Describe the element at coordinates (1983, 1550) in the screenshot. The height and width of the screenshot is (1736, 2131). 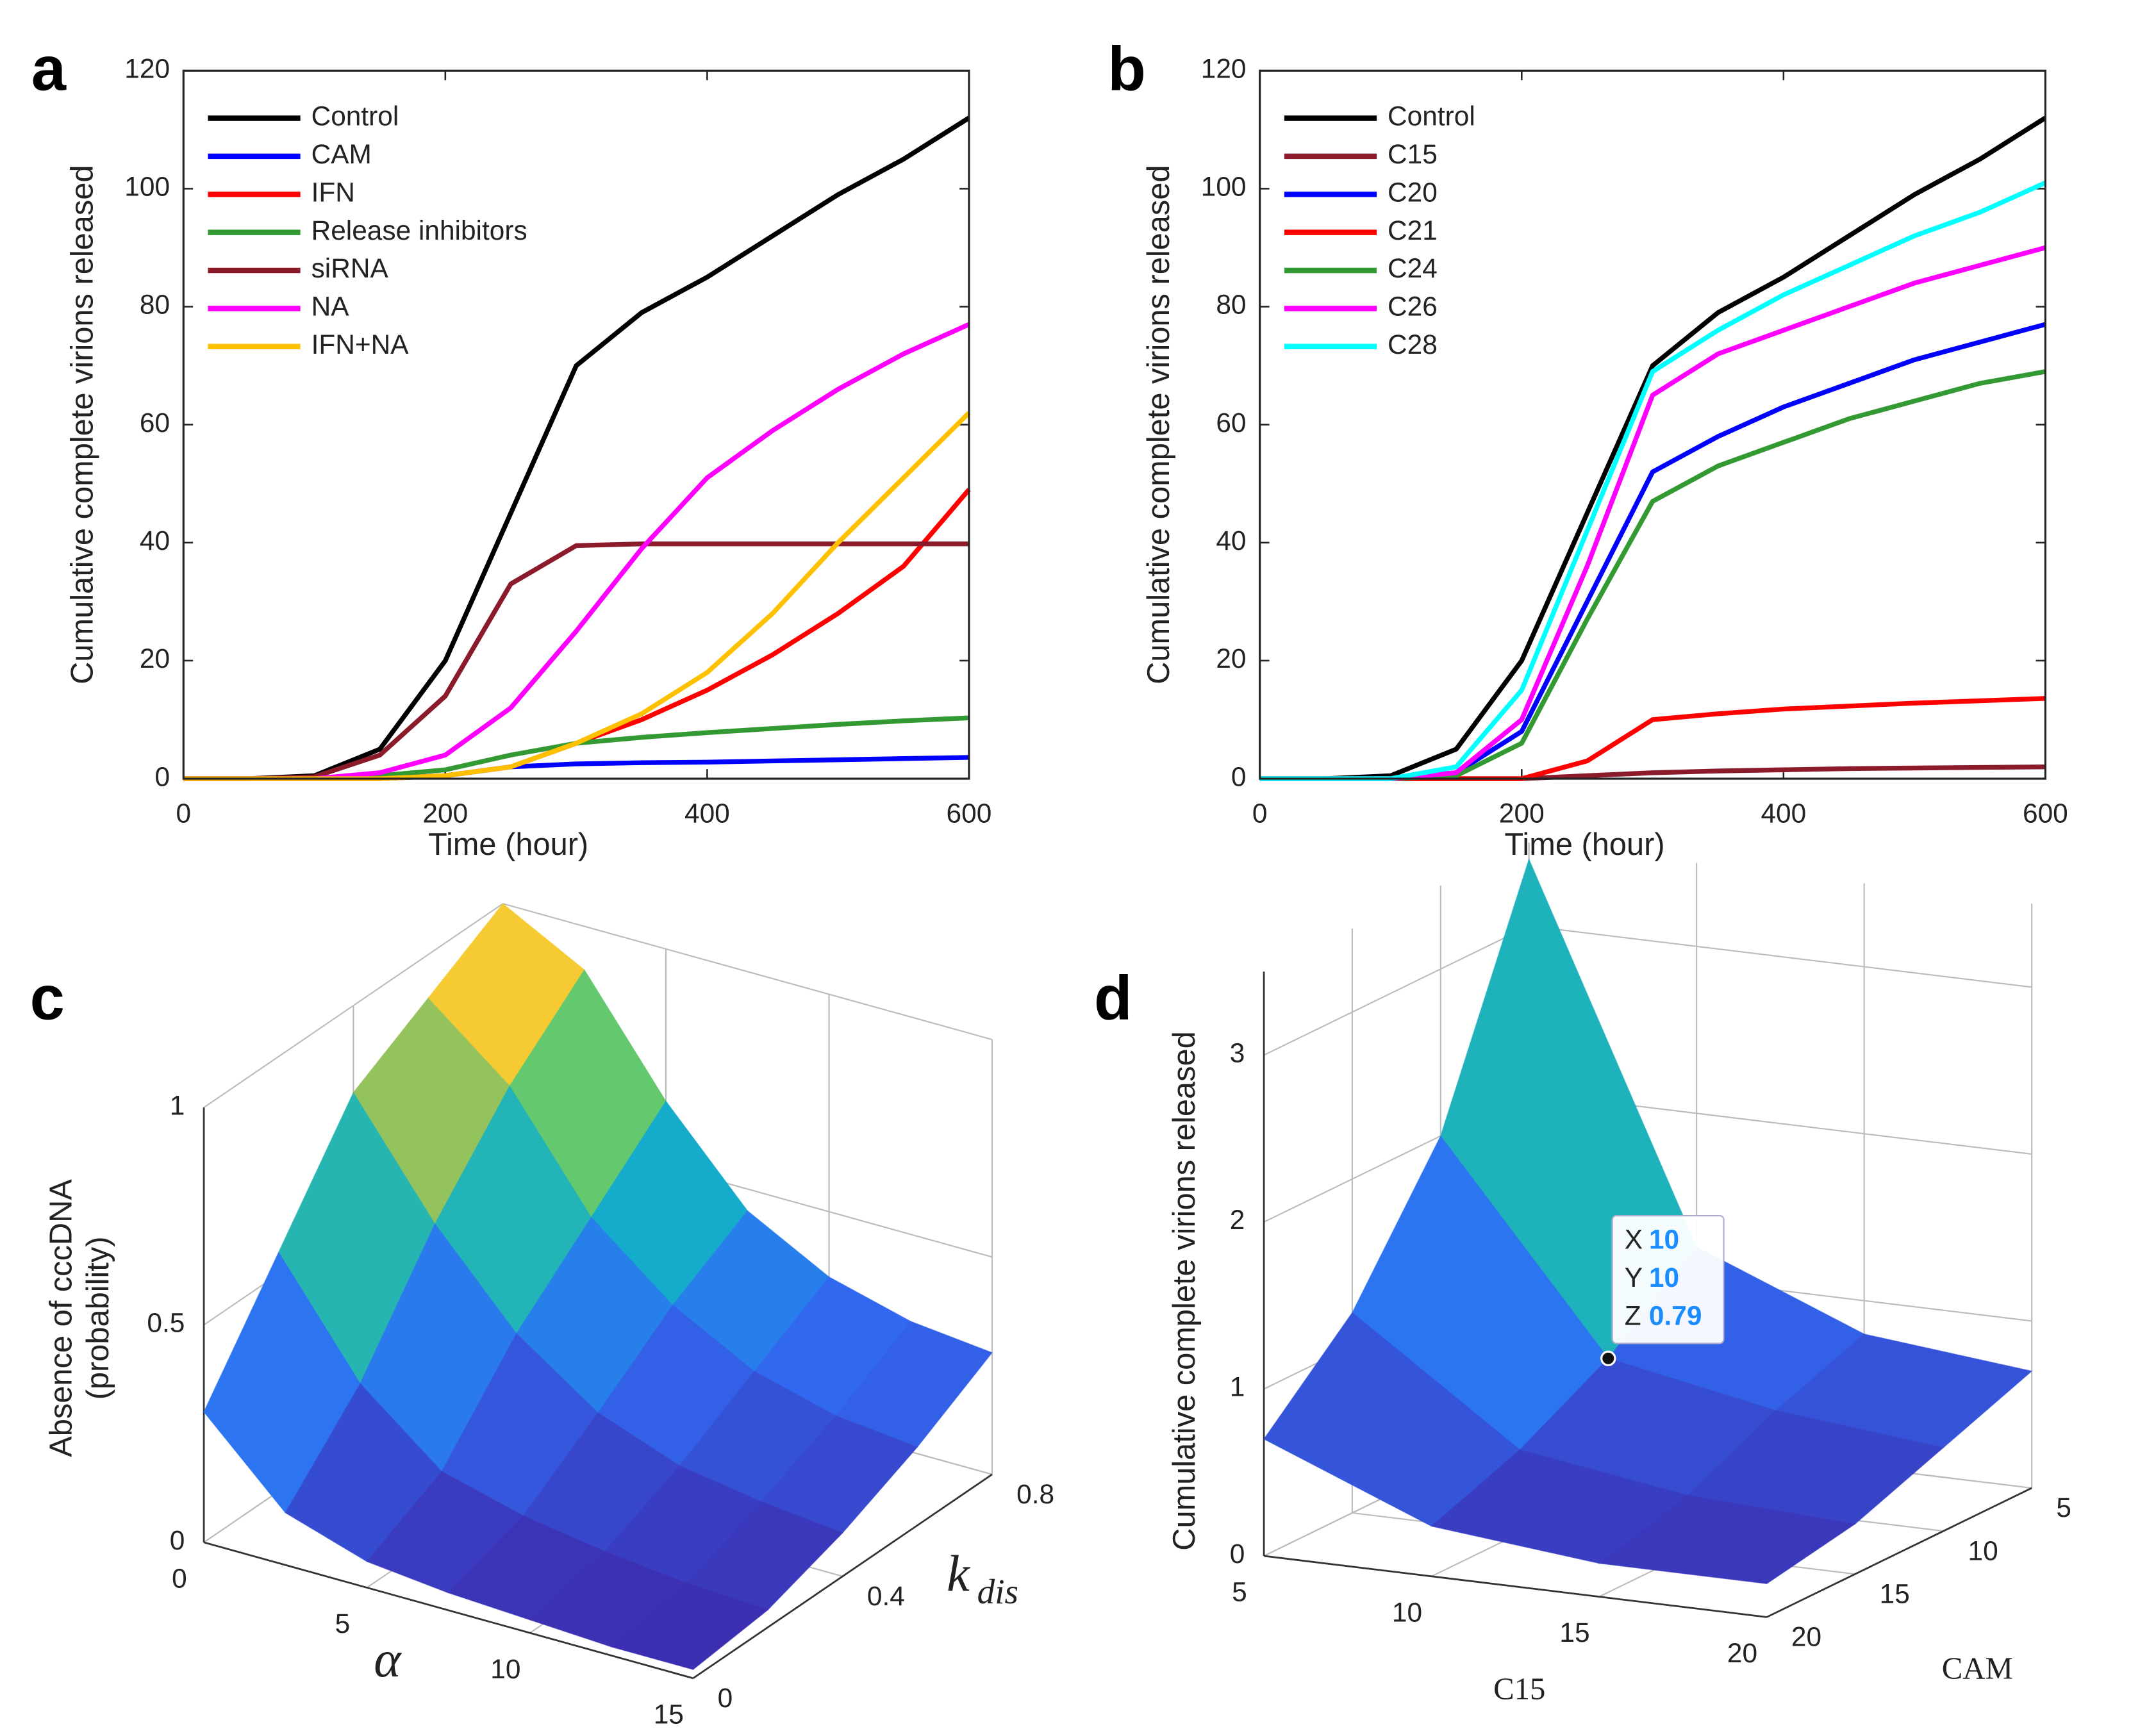
I see `y-tick-label: 10` at that location.